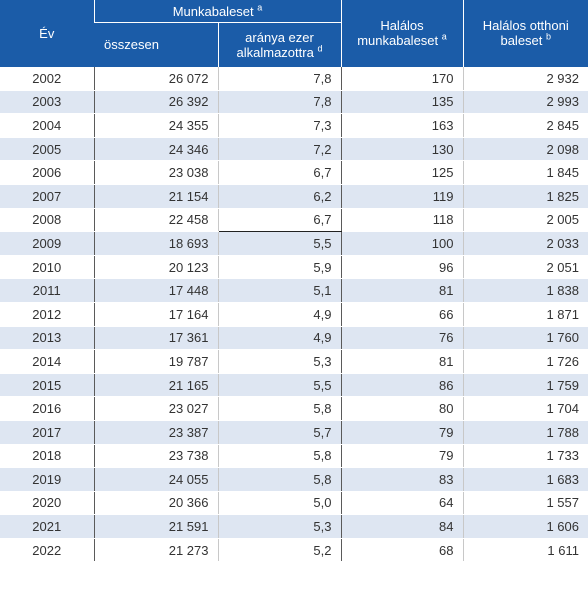  What do you see at coordinates (401, 149) in the screenshot?
I see `fatal-work-cell: 130` at bounding box center [401, 149].